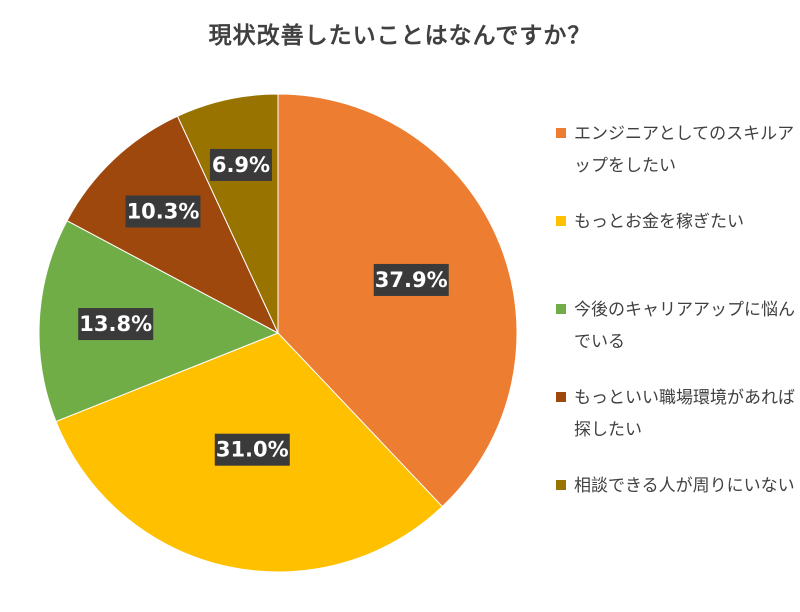 The image size is (800, 612). Describe the element at coordinates (684, 414) in the screenshot. I see `legend-label: もっといい職場環境があれば探したい` at that location.